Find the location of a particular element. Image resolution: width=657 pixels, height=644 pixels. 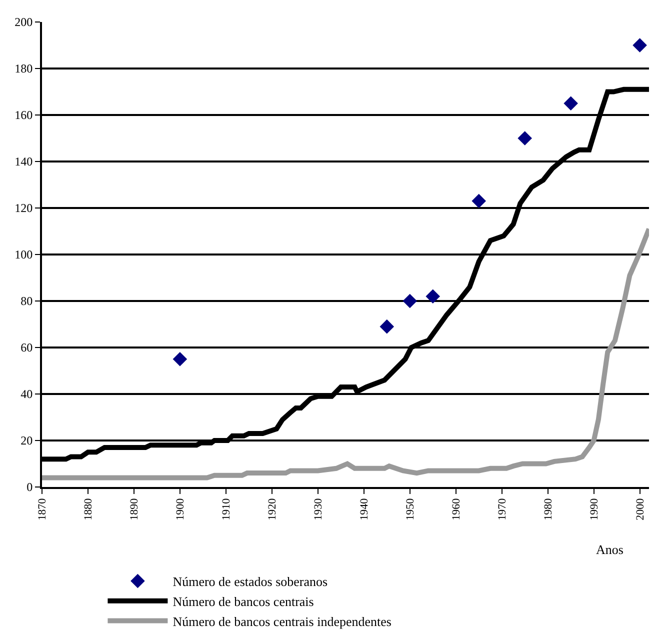

x-tick-label: 1890 is located at coordinates (134, 509).